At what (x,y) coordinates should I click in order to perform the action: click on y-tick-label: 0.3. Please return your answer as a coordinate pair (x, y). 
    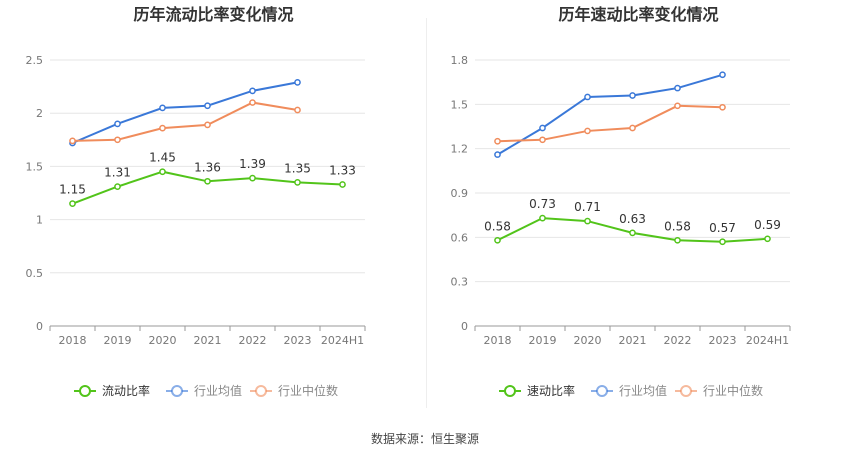
    Looking at the image, I should click on (460, 282).